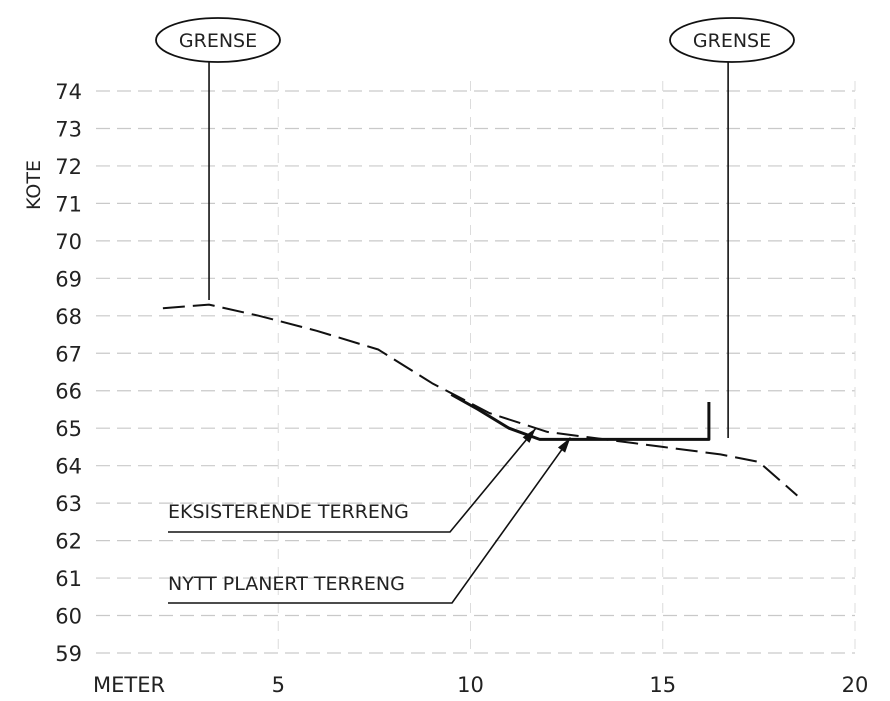 Image resolution: width=890 pixels, height=701 pixels. What do you see at coordinates (68, 242) in the screenshot?
I see `y-tick-label: 70` at bounding box center [68, 242].